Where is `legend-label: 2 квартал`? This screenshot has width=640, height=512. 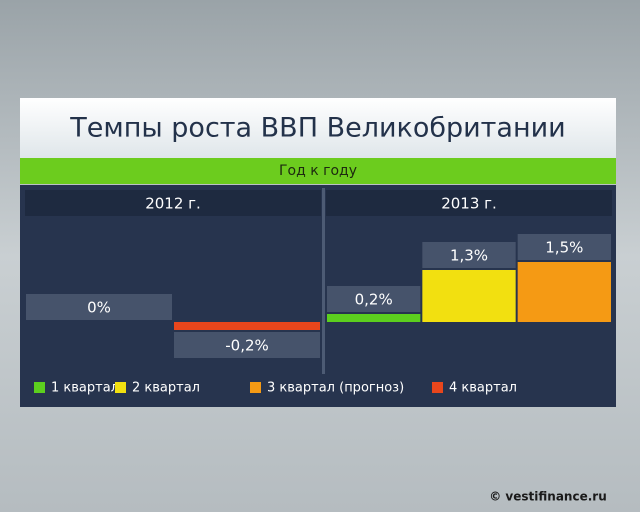 legend-label: 2 квартал is located at coordinates (166, 388).